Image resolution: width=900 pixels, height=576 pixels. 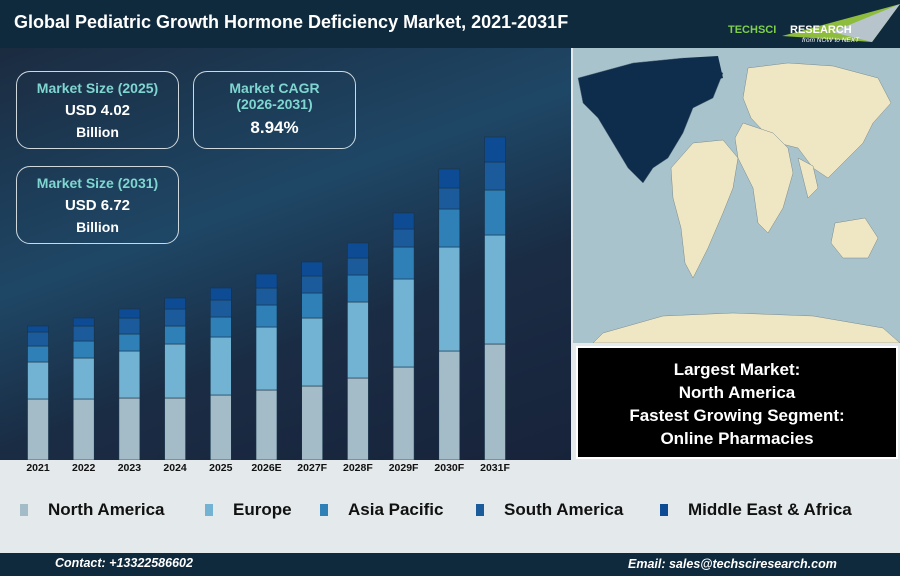 What do you see at coordinates (175, 317) in the screenshot?
I see `bar-segment-south-america-2024` at bounding box center [175, 317].